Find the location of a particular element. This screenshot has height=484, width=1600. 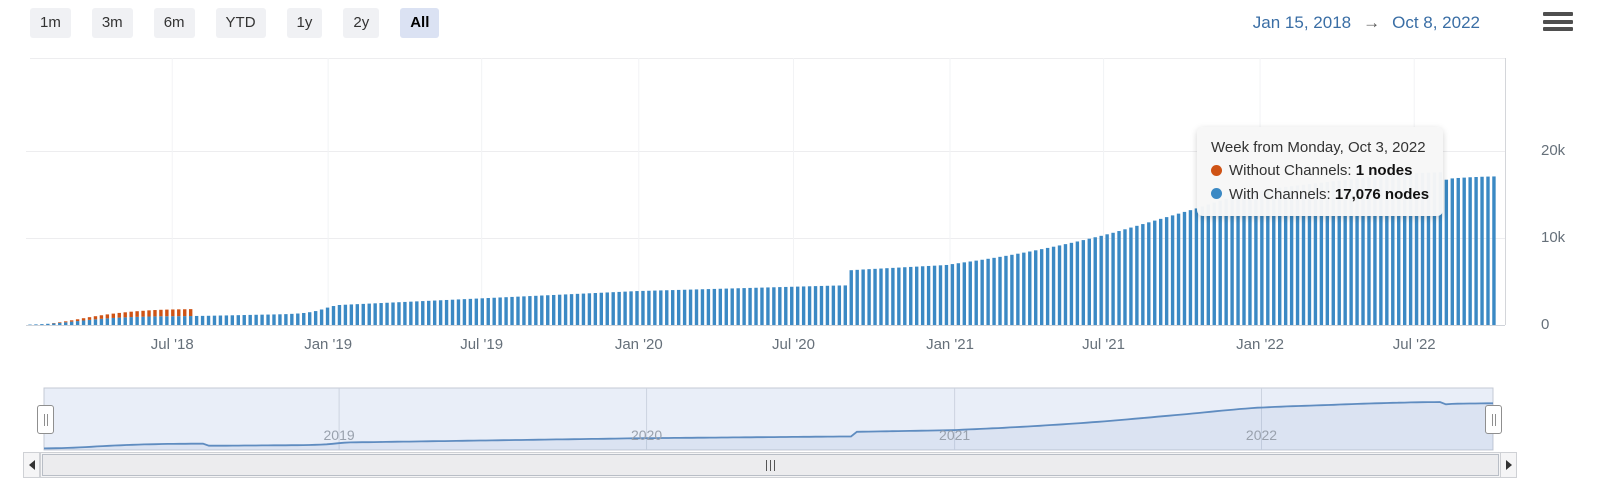

navigator-series-area is located at coordinates (768, 426).